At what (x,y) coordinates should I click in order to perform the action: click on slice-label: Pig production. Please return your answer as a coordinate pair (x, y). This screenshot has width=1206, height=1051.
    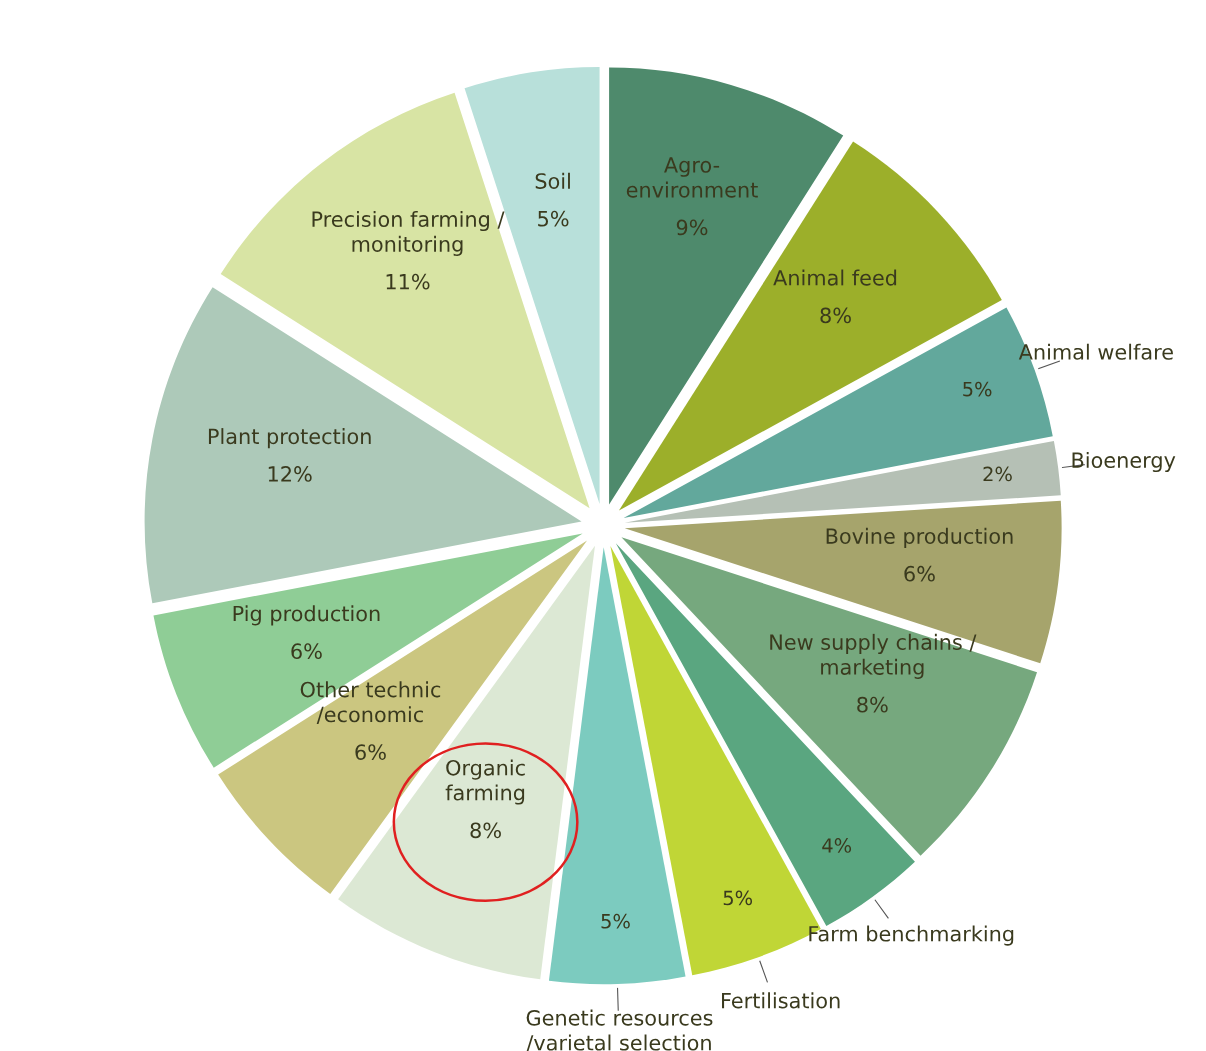
    Looking at the image, I should click on (306, 615).